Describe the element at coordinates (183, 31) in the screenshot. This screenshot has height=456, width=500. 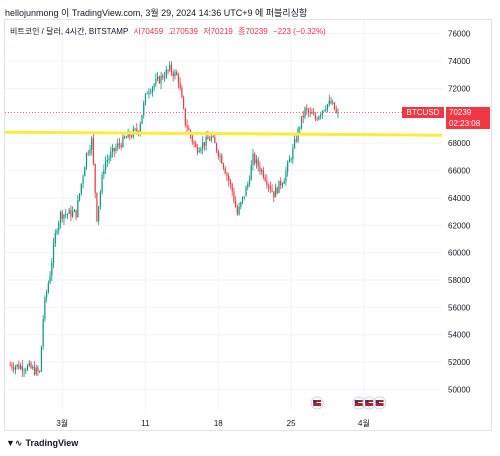
I see `legend-high: 고70539` at that location.